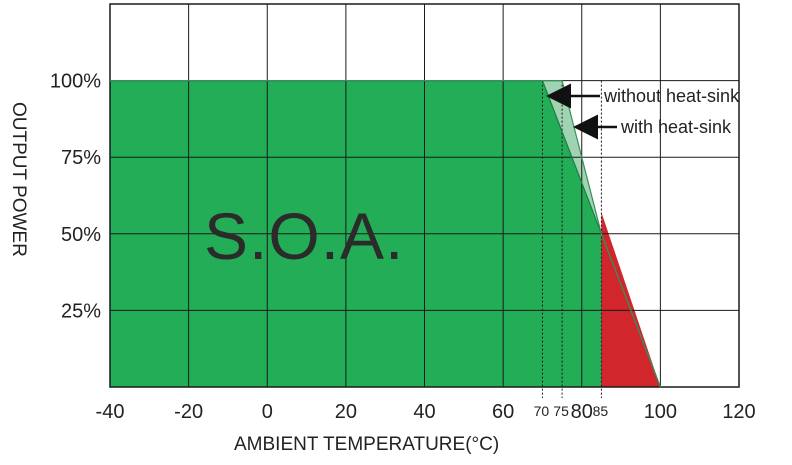 The width and height of the screenshot is (792, 465). What do you see at coordinates (267, 412) in the screenshot?
I see `x-tick-label: 0` at bounding box center [267, 412].